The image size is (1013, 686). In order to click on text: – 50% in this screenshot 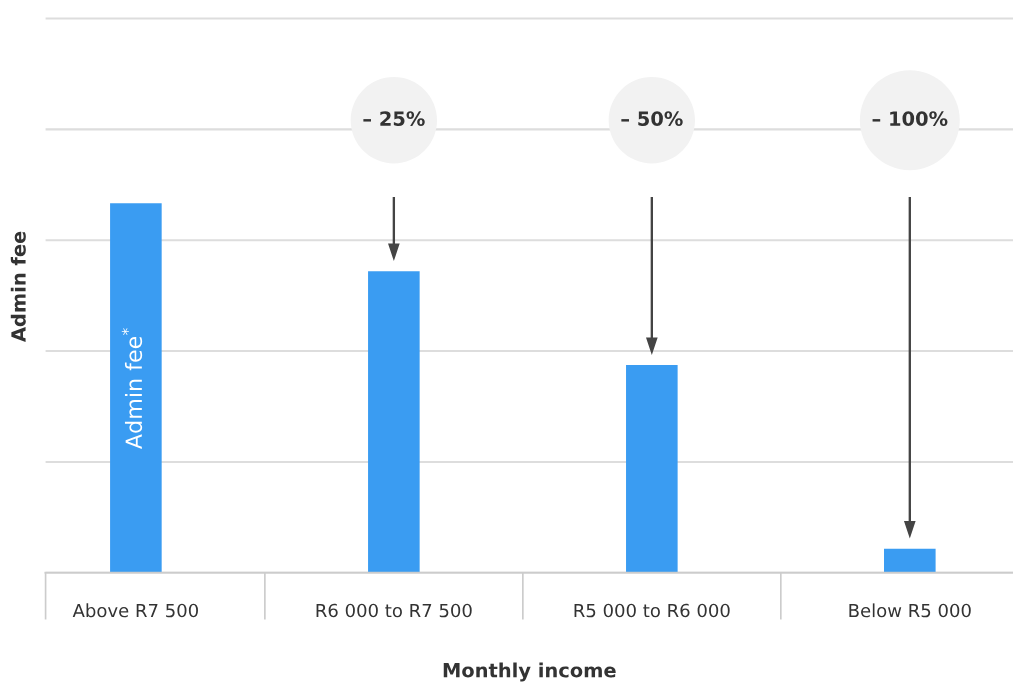, I will do `click(652, 118)`.